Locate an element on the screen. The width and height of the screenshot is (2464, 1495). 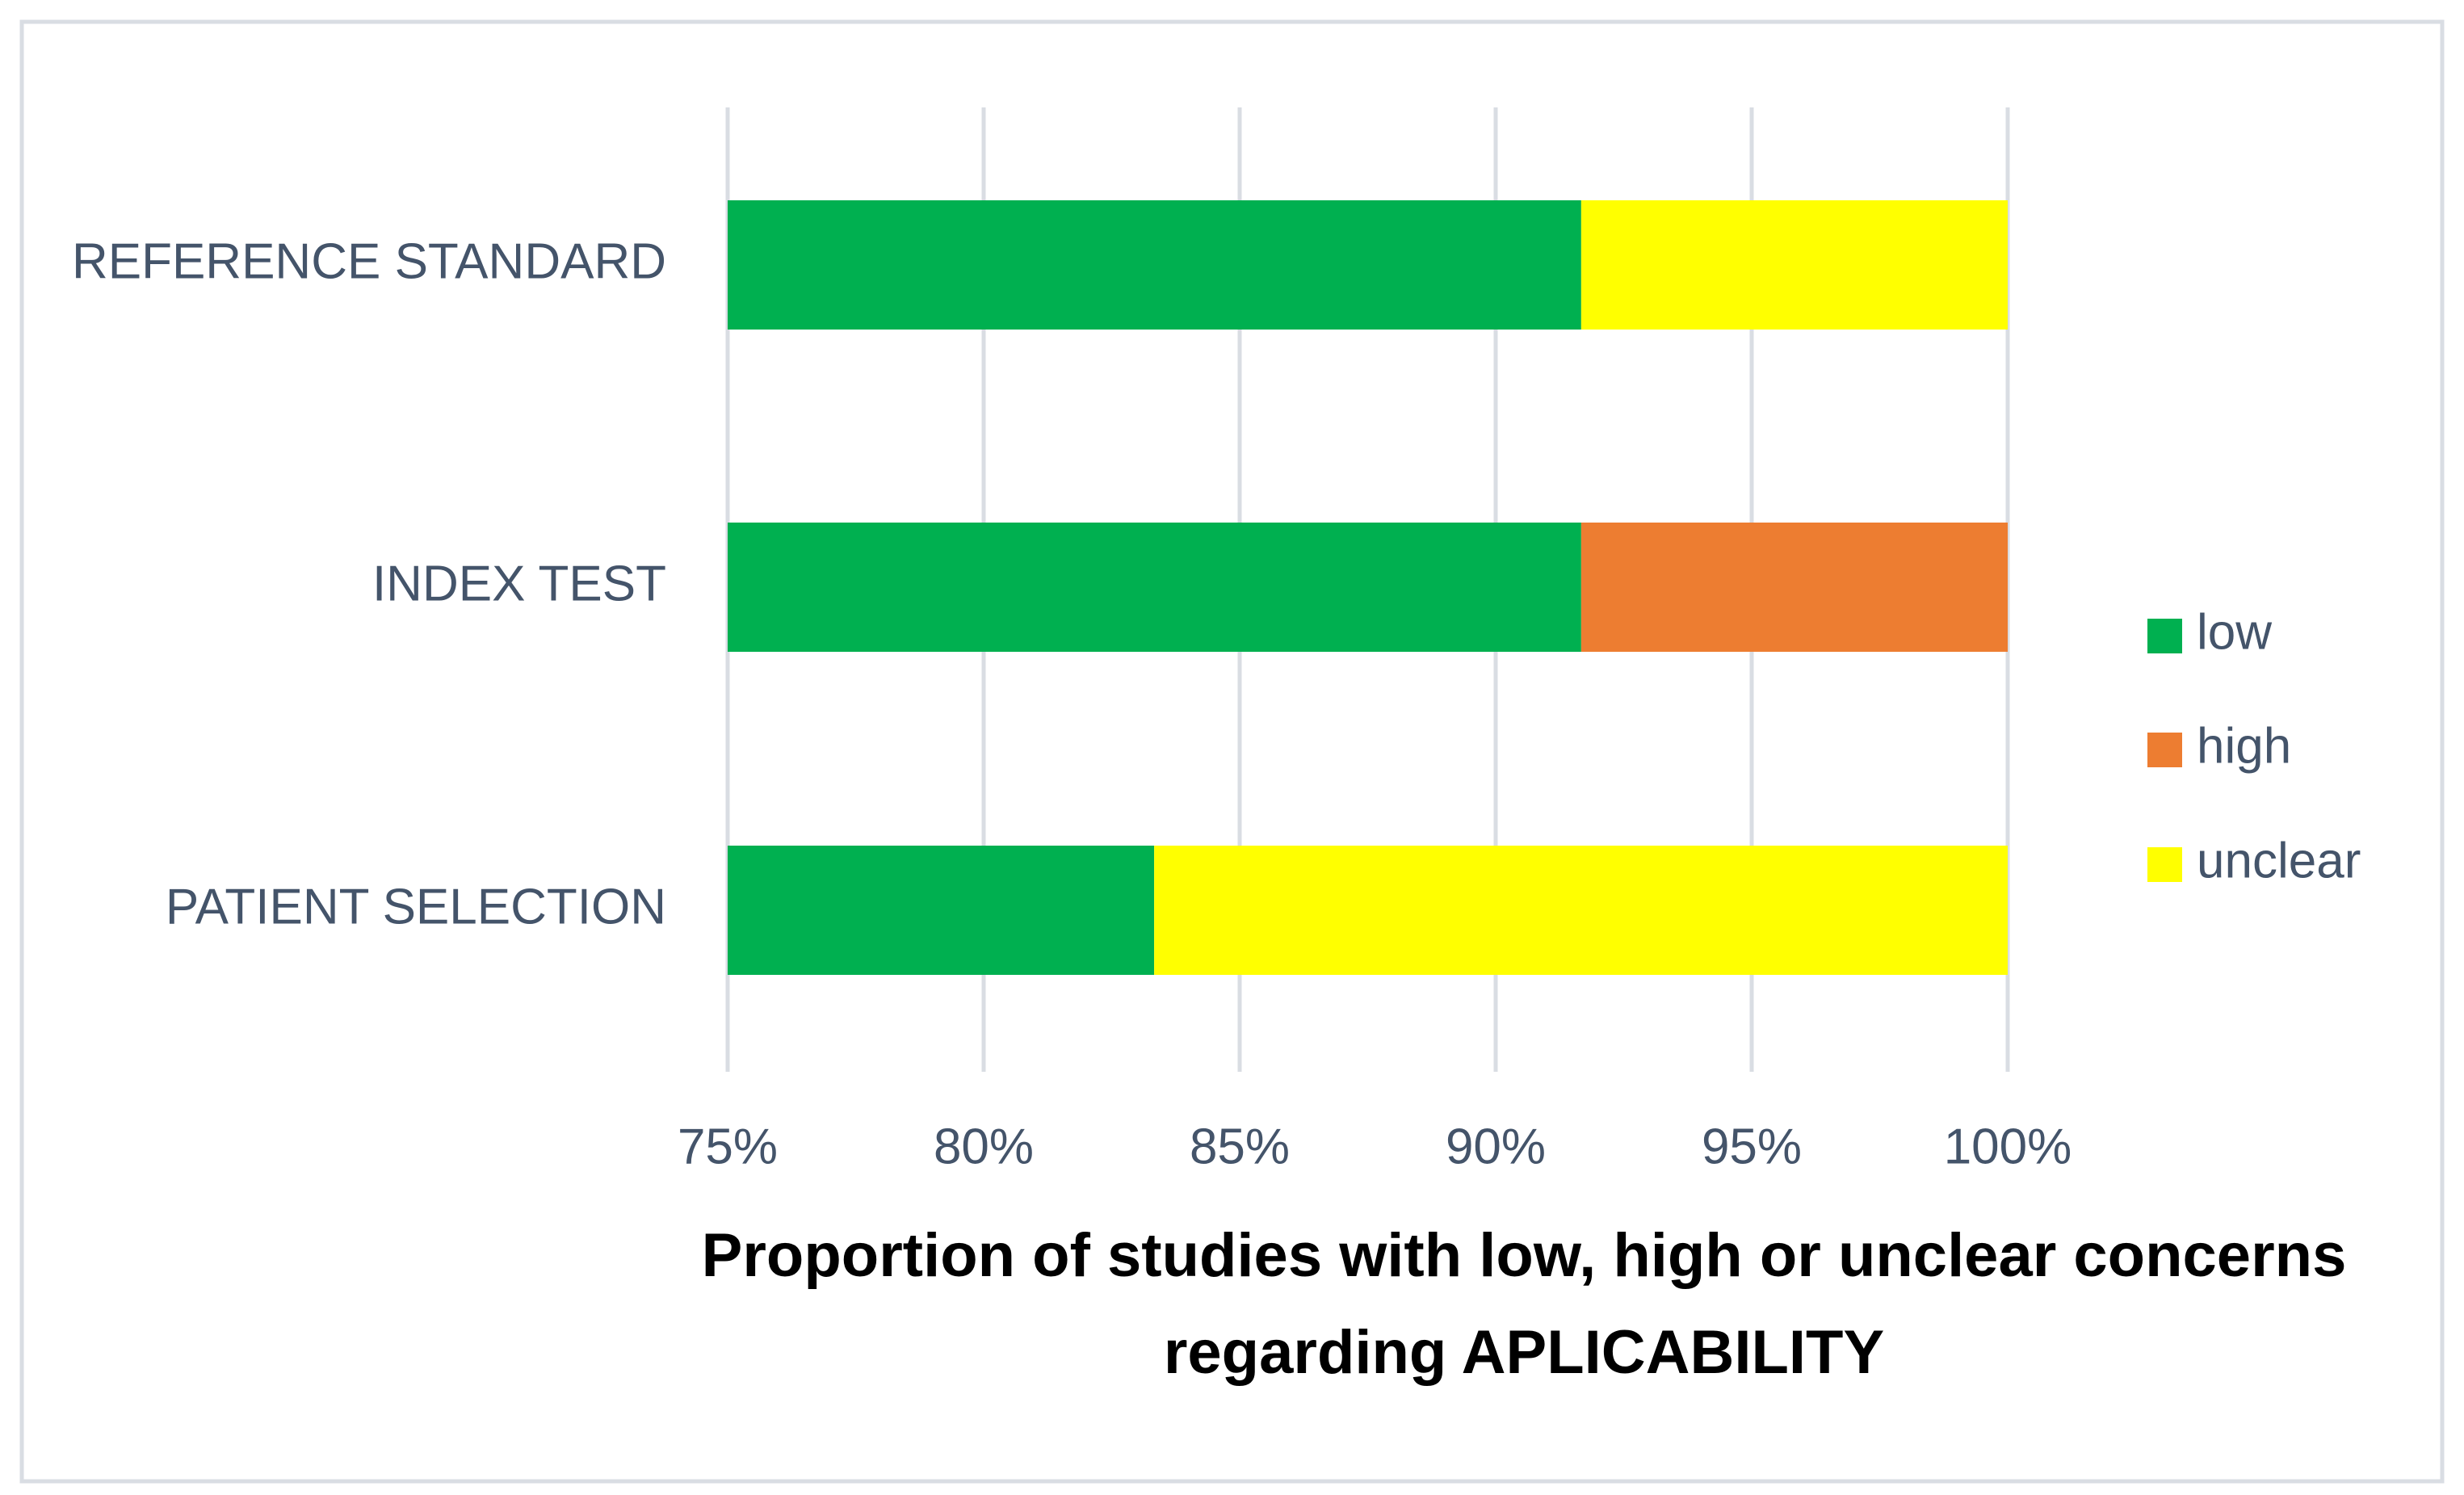
y-tick-label: REFERENCE STANDARD is located at coordinates (369, 261).